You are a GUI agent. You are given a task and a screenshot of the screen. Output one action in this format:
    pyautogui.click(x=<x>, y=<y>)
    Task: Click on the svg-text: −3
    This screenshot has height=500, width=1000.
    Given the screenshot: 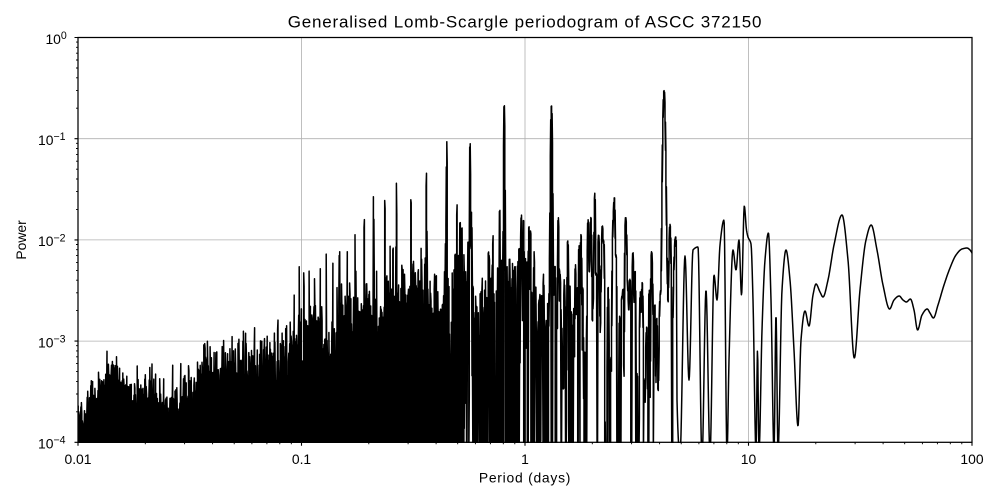 What is the action you would take?
    pyautogui.click(x=60, y=340)
    